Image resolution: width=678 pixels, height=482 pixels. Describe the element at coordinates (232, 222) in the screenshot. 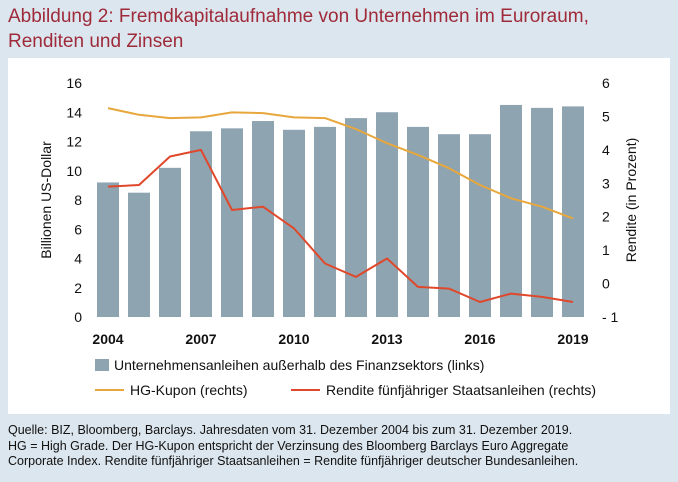

I see `bar-2008` at that location.